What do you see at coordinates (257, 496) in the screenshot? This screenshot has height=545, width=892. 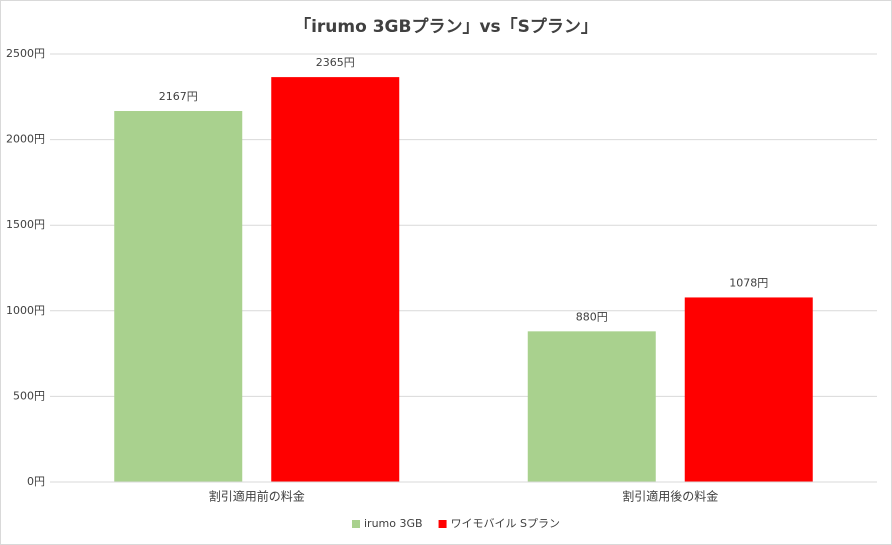 I see `x-tick-label: 割引適用前の料金` at bounding box center [257, 496].